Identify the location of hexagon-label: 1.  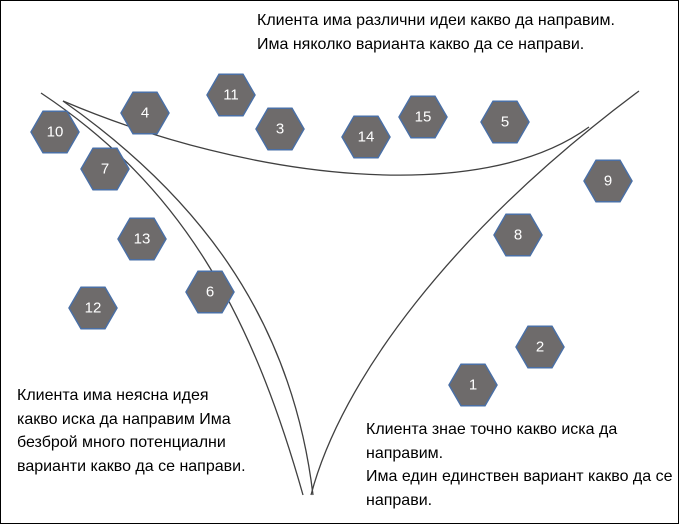
(473, 385).